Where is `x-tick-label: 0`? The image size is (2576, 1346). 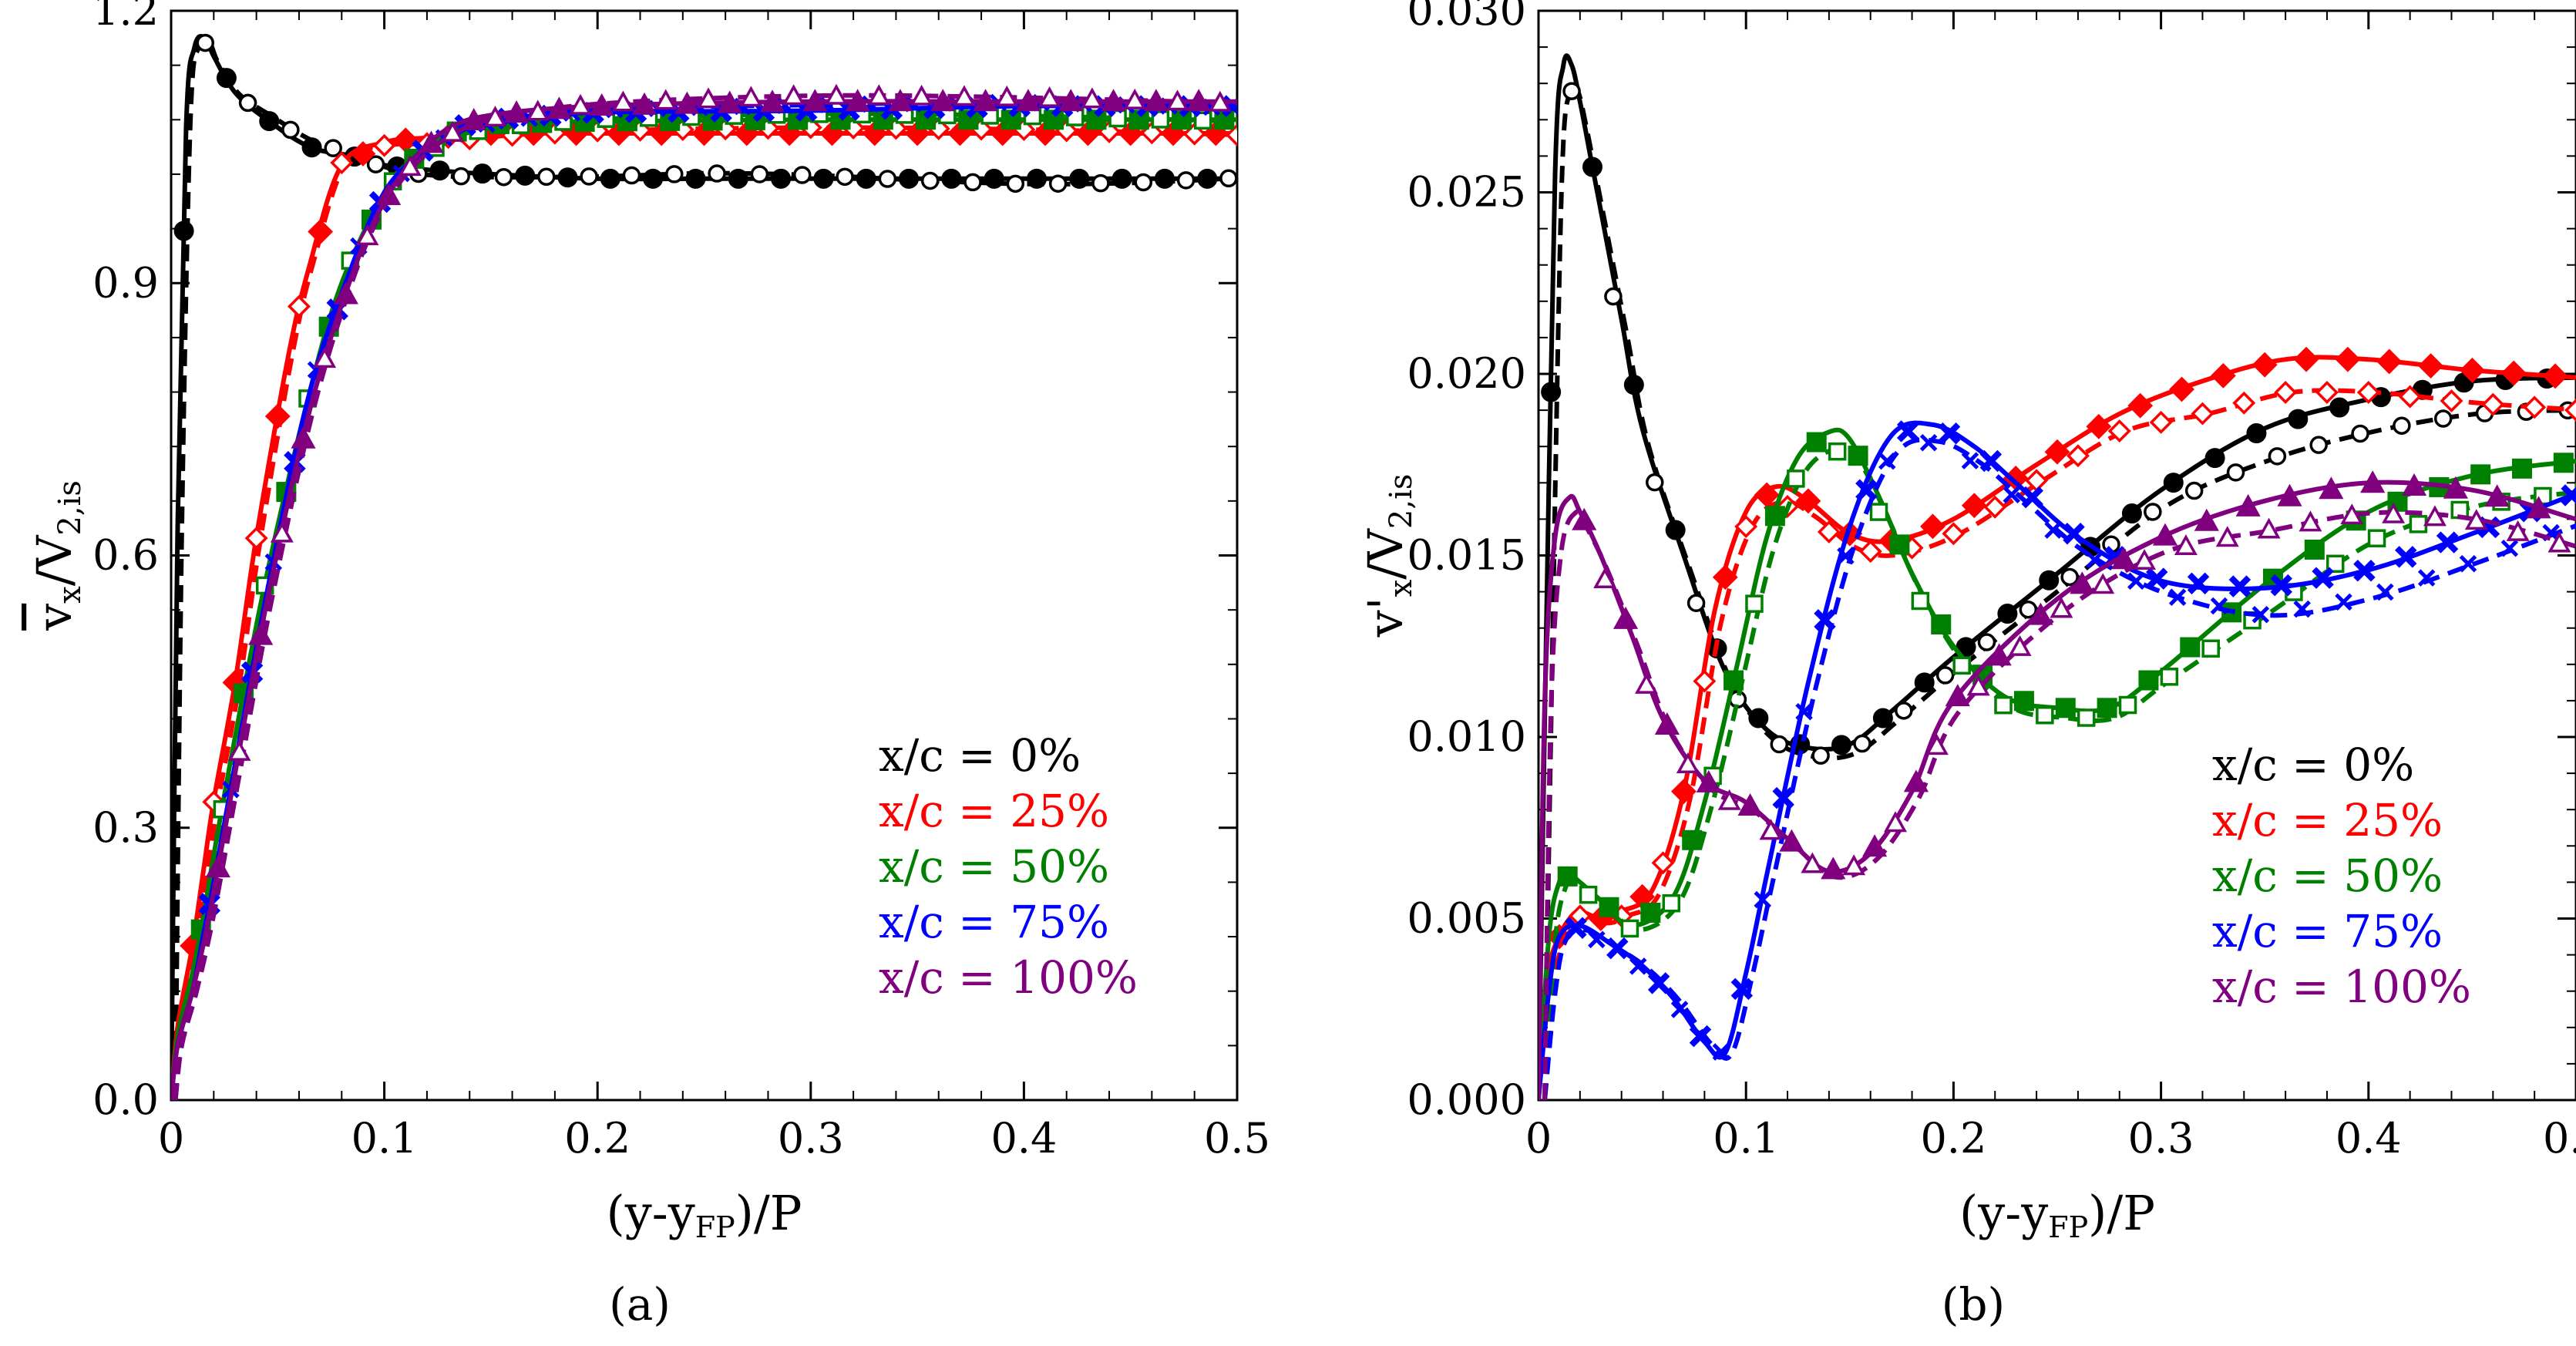
x-tick-label: 0 is located at coordinates (171, 1139).